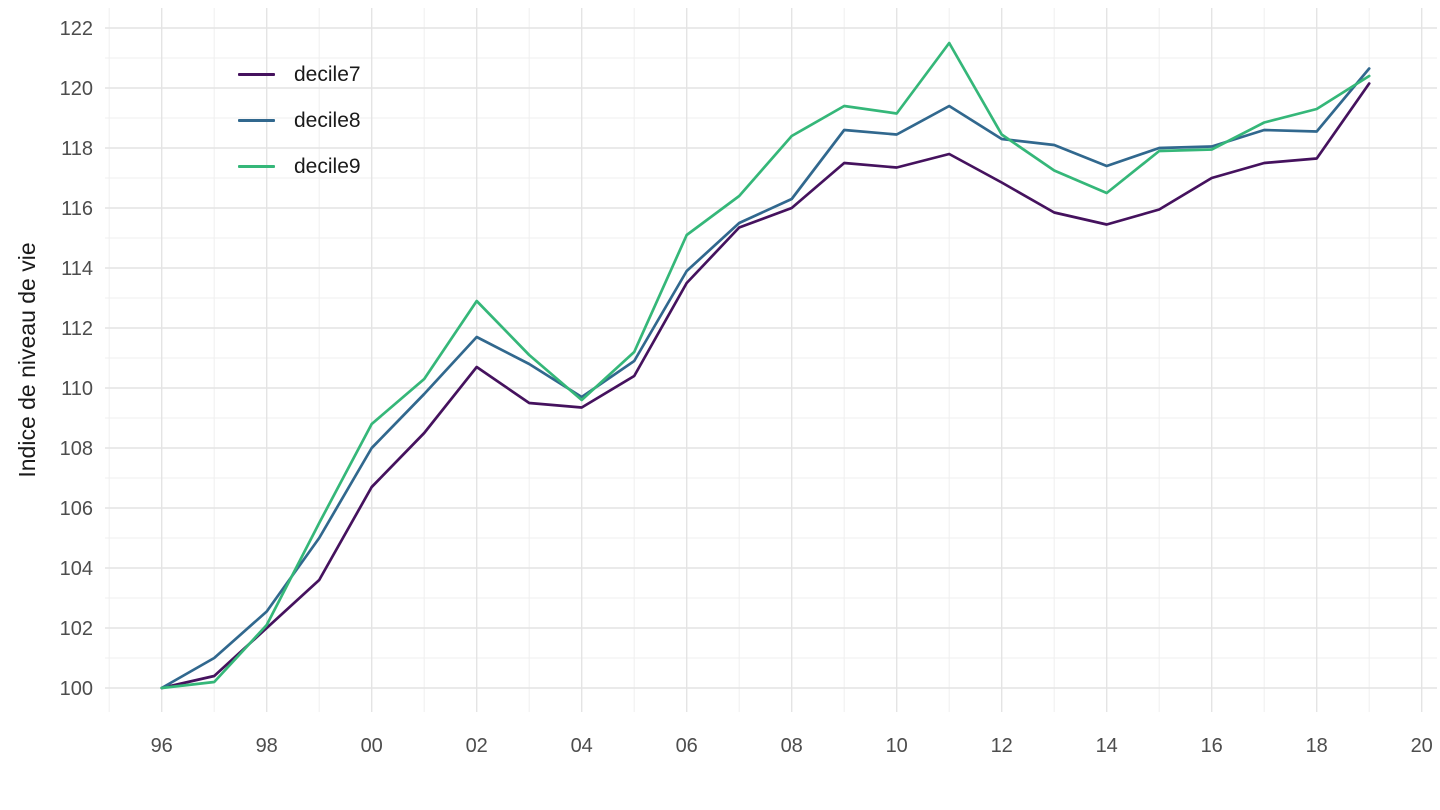 This screenshot has height=810, width=1440. What do you see at coordinates (256, 166) in the screenshot?
I see `legend-key-decile9` at bounding box center [256, 166].